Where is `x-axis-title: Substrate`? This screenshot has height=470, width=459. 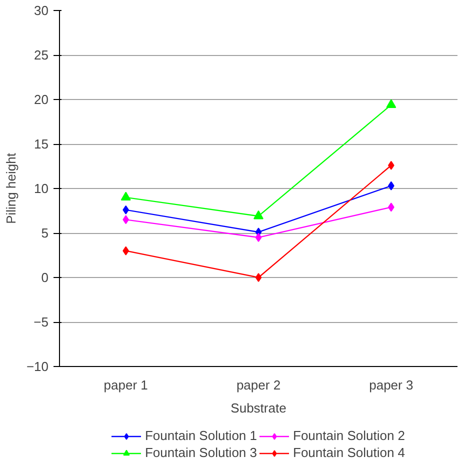 x-axis-title: Substrate is located at coordinates (258, 408).